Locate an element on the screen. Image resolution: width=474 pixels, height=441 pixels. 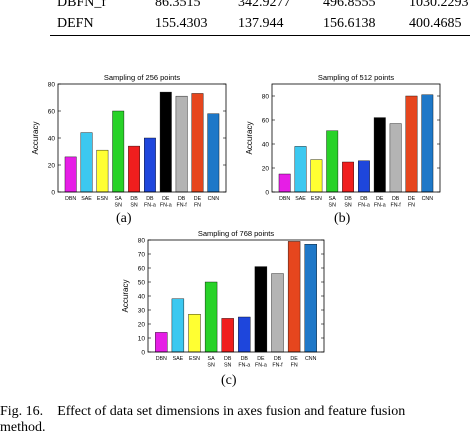
y-tick-label: 30 is located at coordinates (142, 311).